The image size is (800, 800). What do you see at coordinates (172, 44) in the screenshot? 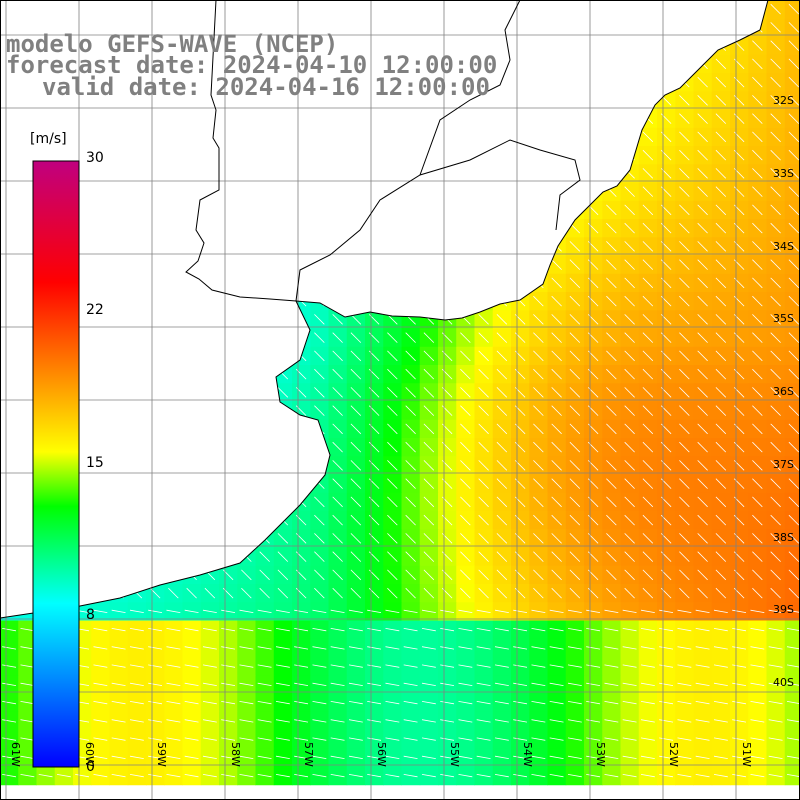
I see `model-title: modelo GEFS-WAVE (NCEP)` at bounding box center [172, 44].